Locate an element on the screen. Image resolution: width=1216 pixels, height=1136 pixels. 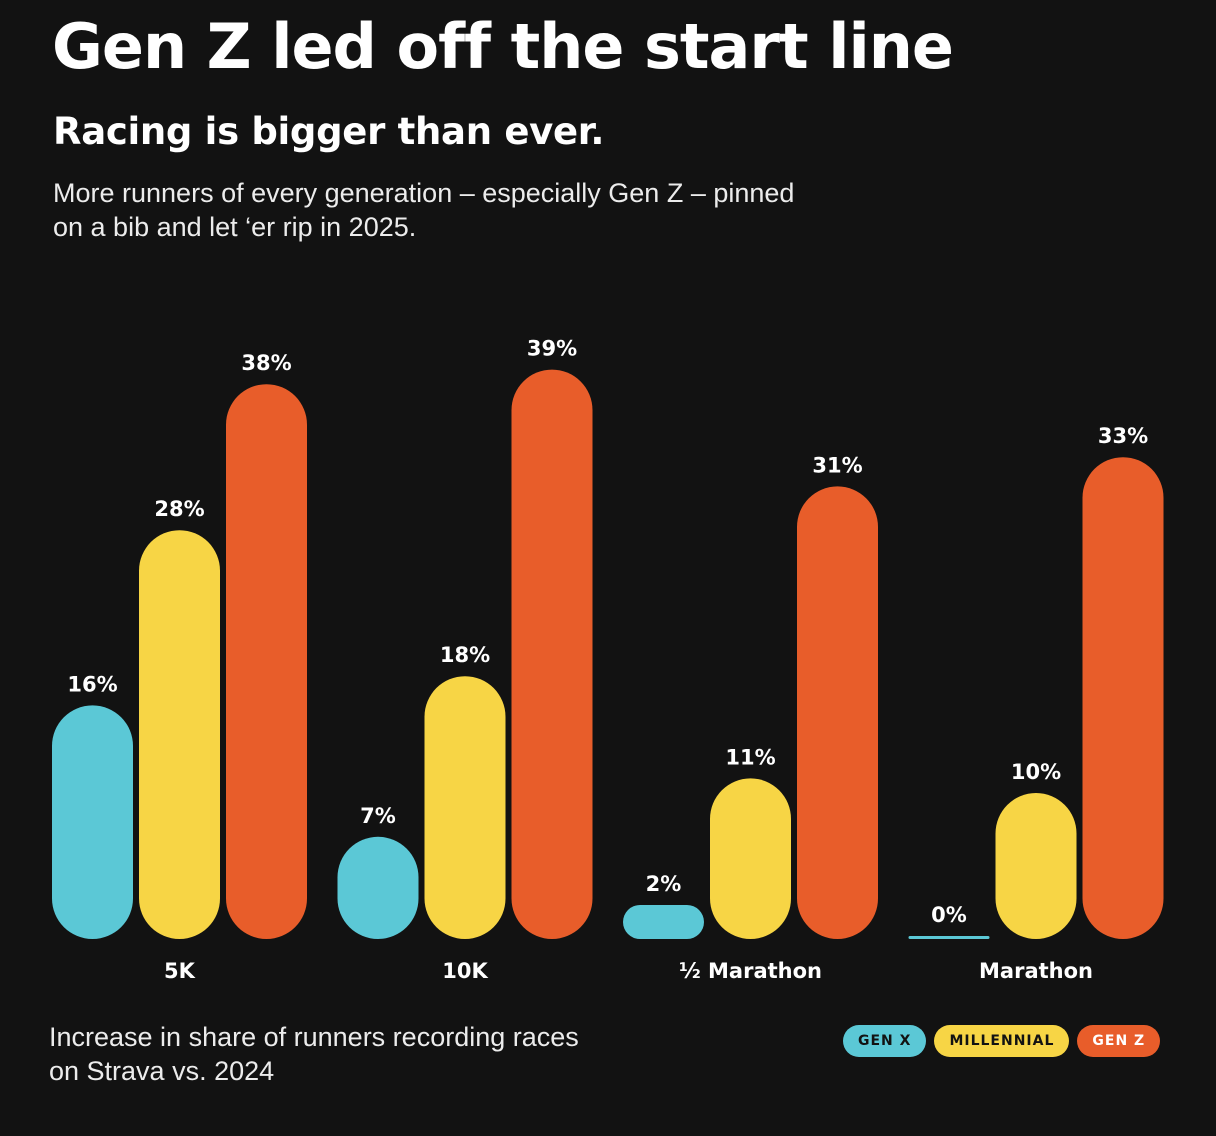
legend-millennial: MILLENNIAL is located at coordinates (1002, 1041).